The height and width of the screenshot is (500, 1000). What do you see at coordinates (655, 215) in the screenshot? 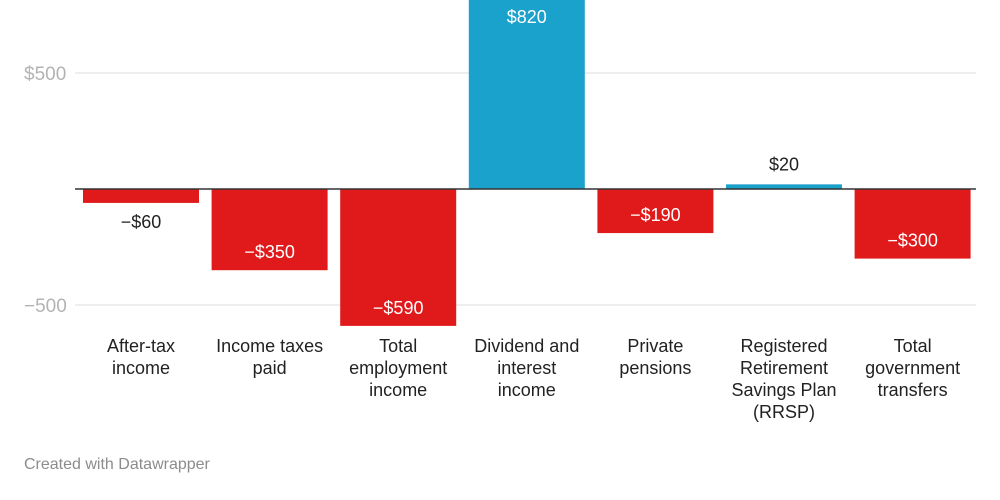
I see `data-label: −$190` at bounding box center [655, 215].